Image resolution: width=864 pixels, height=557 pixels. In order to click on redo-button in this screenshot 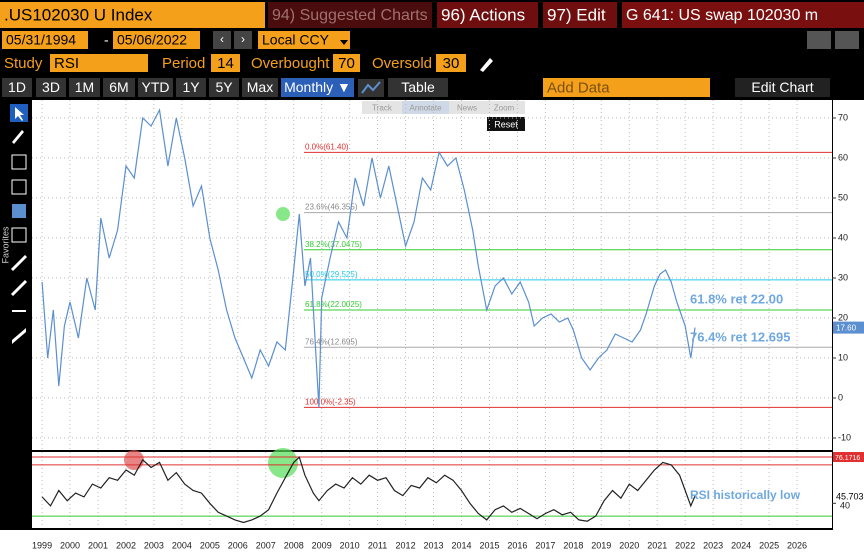, I will do `click(847, 40)`.